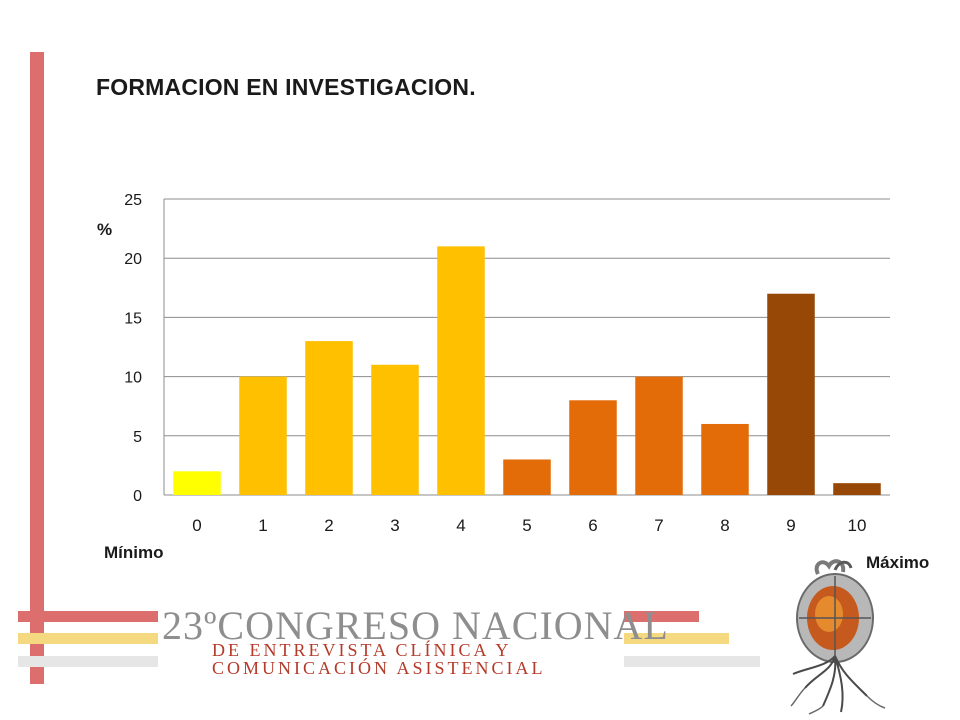 The height and width of the screenshot is (720, 960). What do you see at coordinates (88, 661) in the screenshot?
I see `banner-stripe-grey-left` at bounding box center [88, 661].